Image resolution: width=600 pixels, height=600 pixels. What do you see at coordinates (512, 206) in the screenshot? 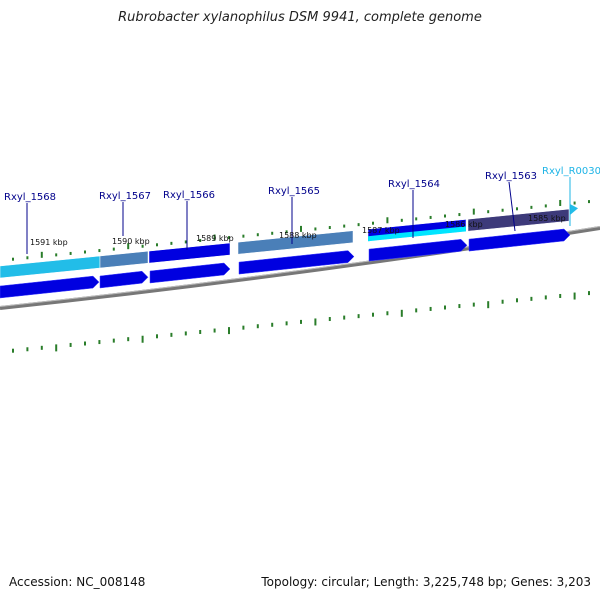
I see `gene-callout-line` at bounding box center [512, 206].